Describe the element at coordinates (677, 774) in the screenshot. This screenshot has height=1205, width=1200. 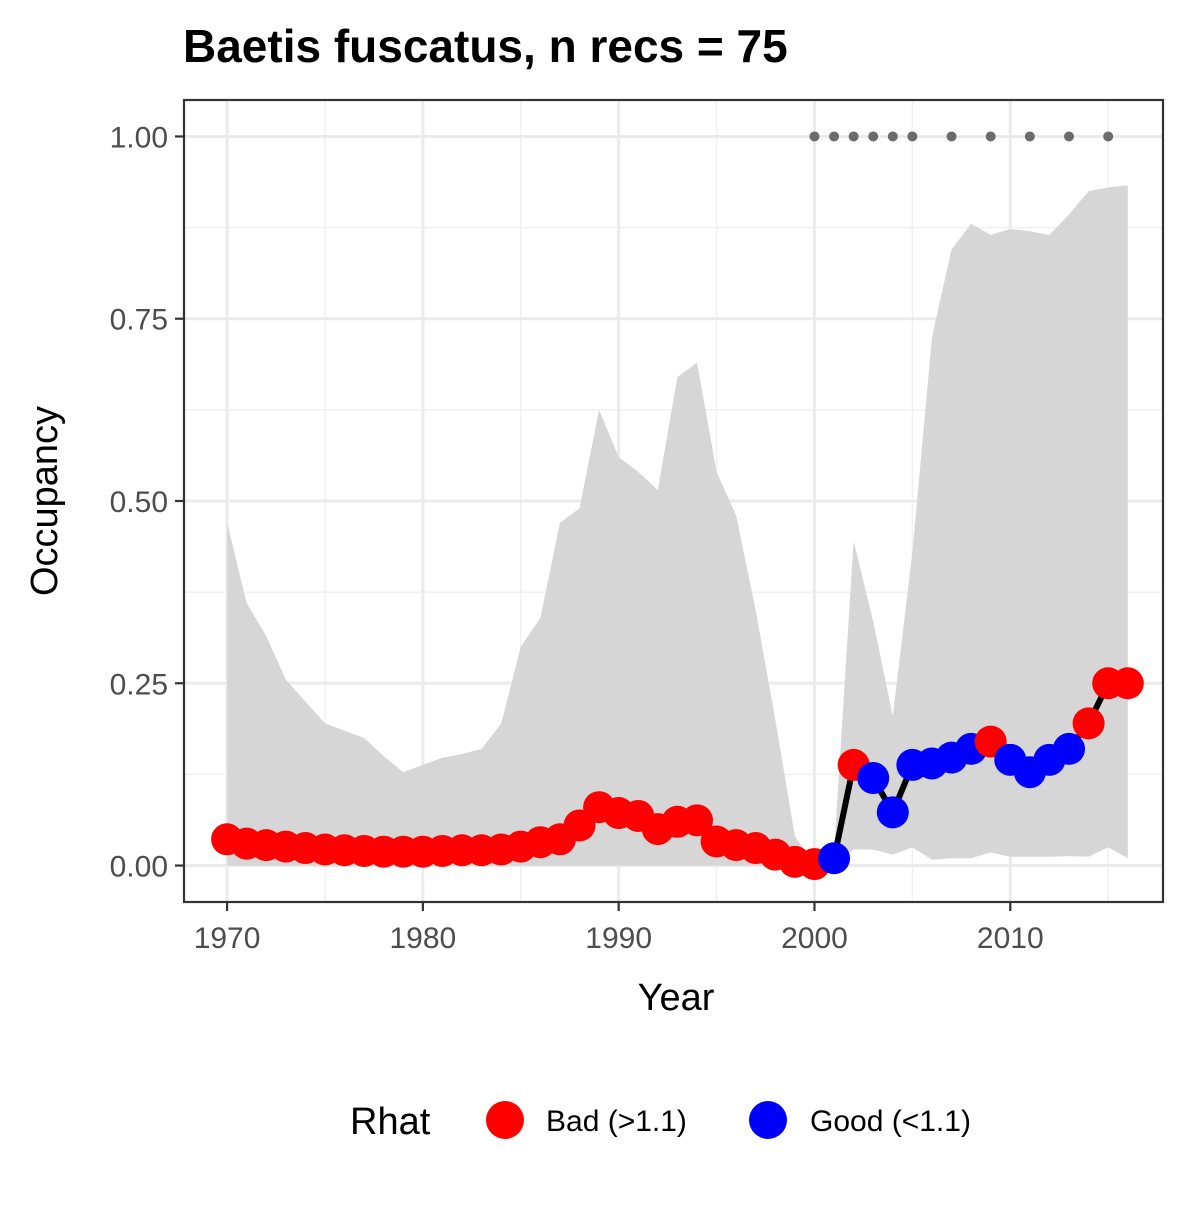
I see `occupancy-points` at that location.